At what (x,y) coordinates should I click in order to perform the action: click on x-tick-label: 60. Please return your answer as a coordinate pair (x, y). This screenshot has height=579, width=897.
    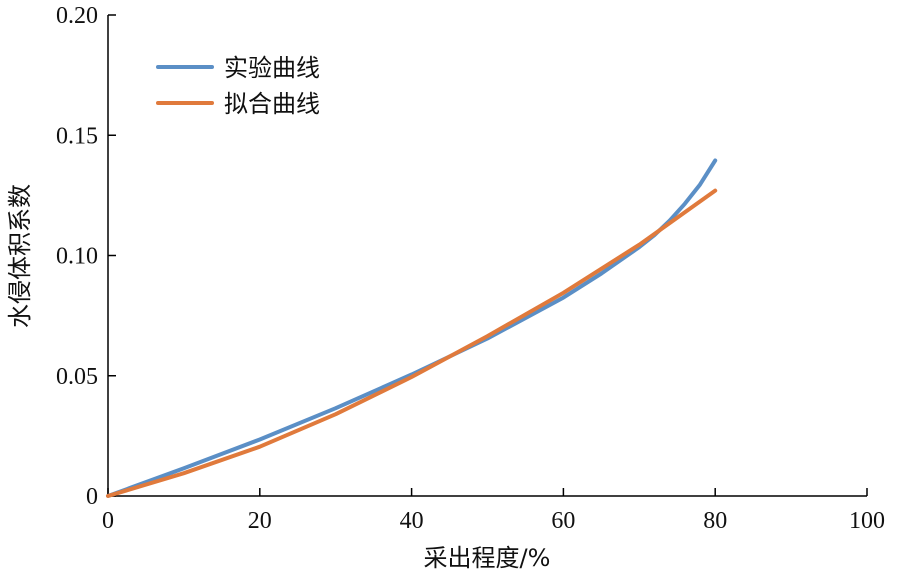
    Looking at the image, I should click on (563, 521).